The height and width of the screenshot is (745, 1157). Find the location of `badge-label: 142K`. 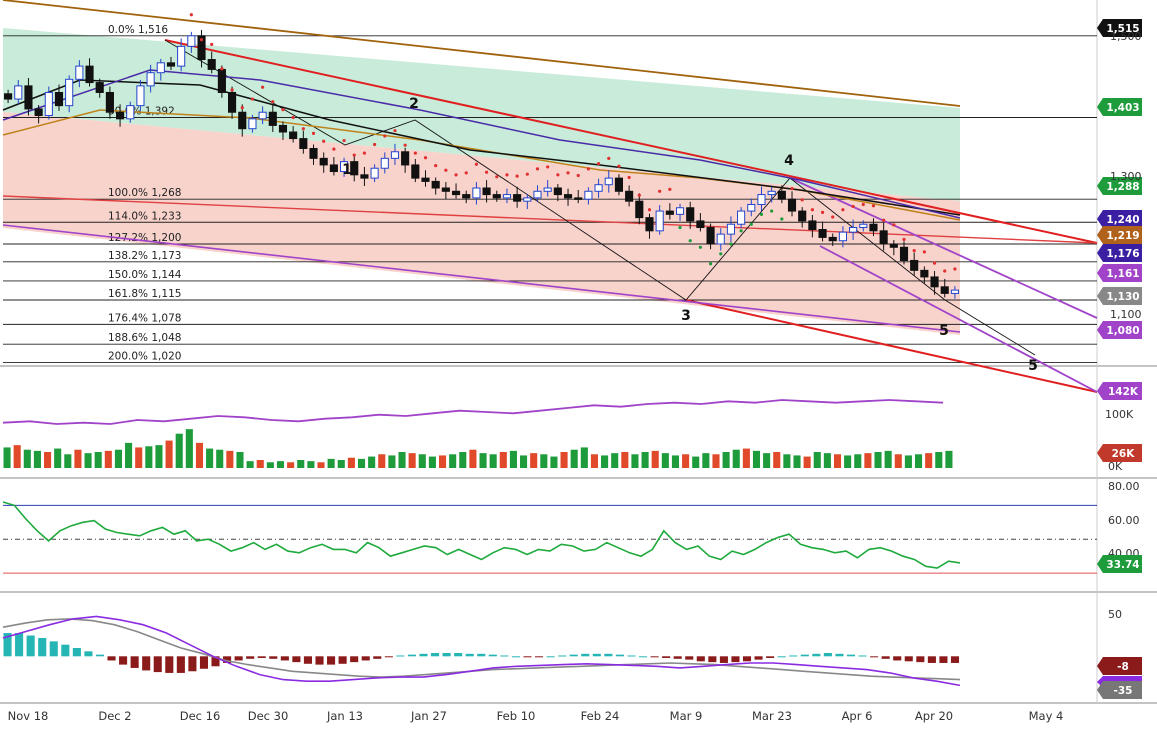

badge-label: 142K is located at coordinates (1123, 392).